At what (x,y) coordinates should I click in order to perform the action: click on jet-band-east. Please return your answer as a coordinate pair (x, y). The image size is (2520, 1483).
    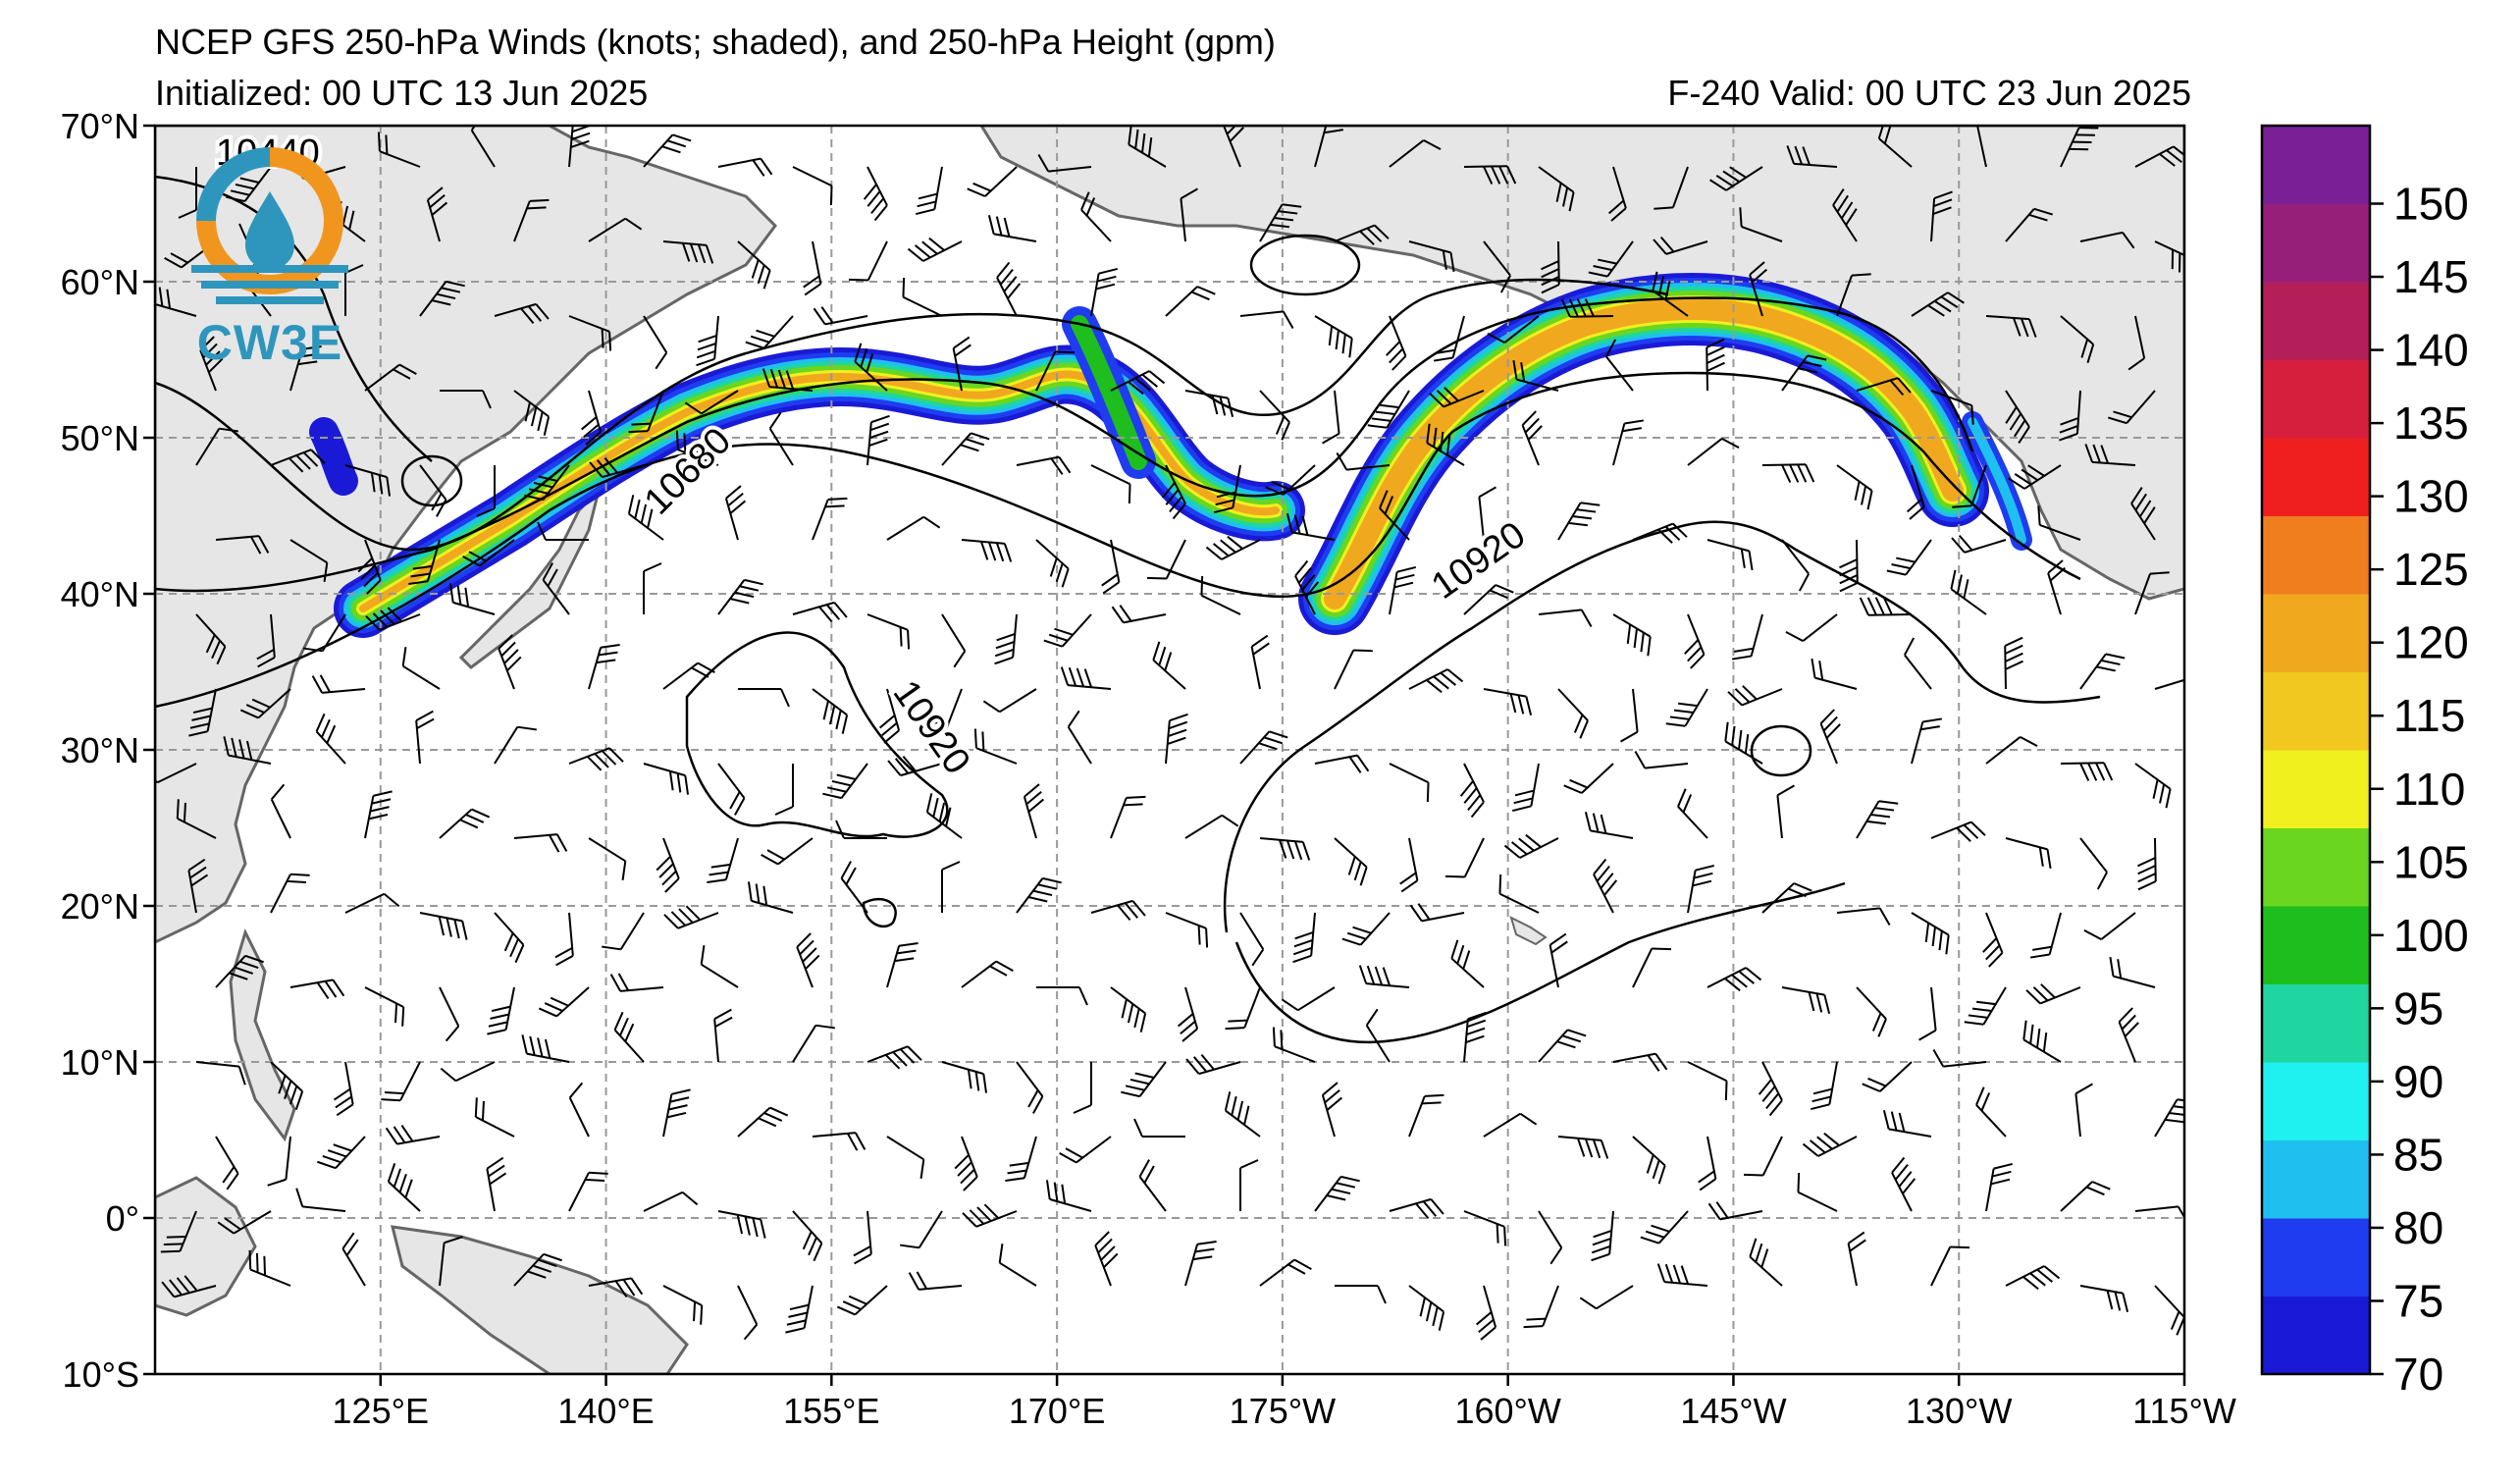
    Looking at the image, I should click on (1644, 454).